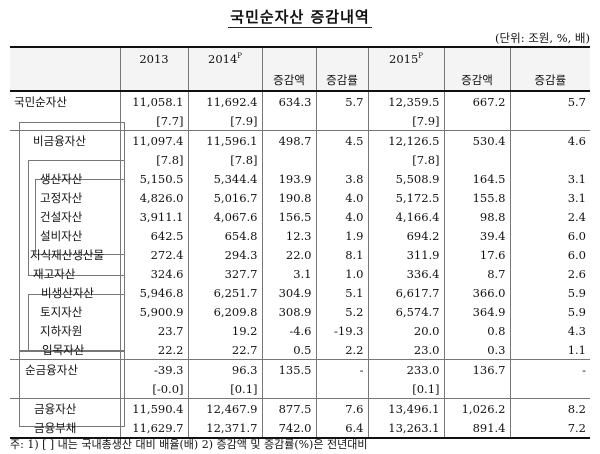 This screenshot has width=600, height=454. What do you see at coordinates (65, 389) in the screenshot?
I see `row-label` at bounding box center [65, 389].